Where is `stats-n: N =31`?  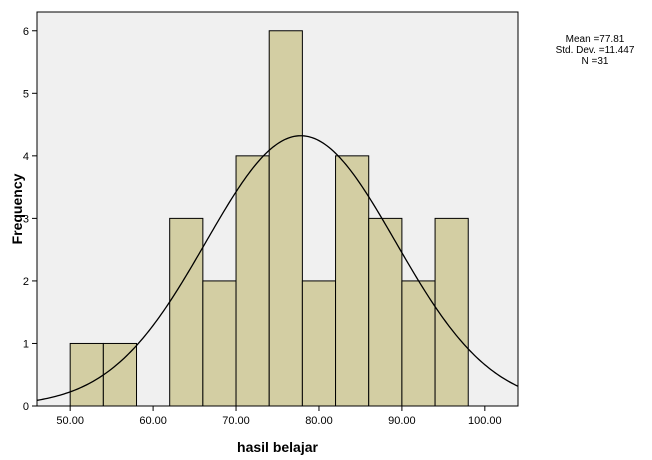 stats-n: N =31 is located at coordinates (595, 61).